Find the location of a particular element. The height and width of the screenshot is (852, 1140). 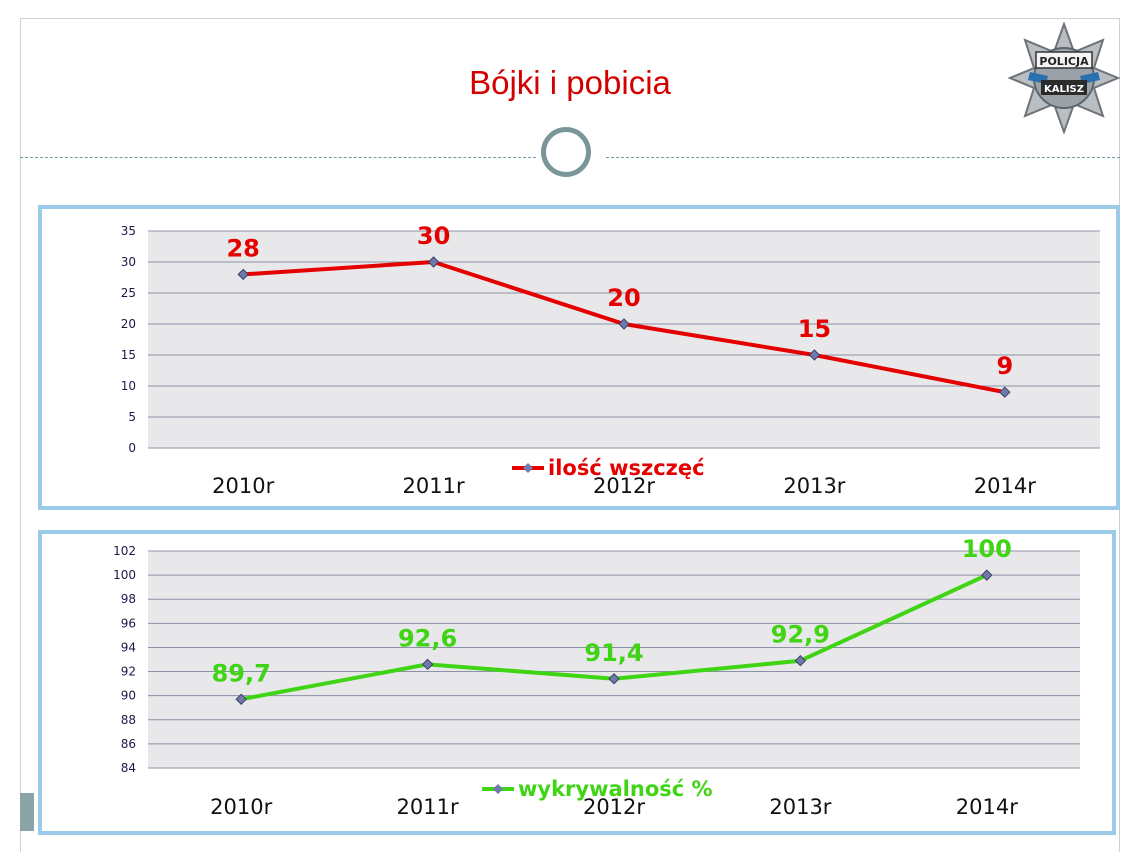

data-label: 30 is located at coordinates (433, 236).